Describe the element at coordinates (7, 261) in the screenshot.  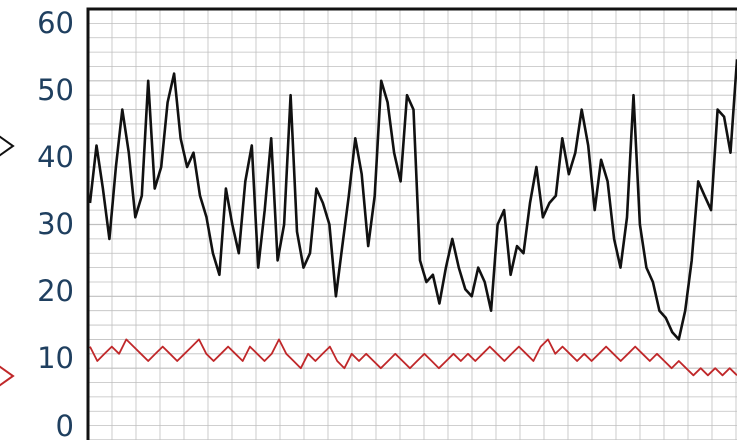
I see `marker-arrow-icons` at that location.